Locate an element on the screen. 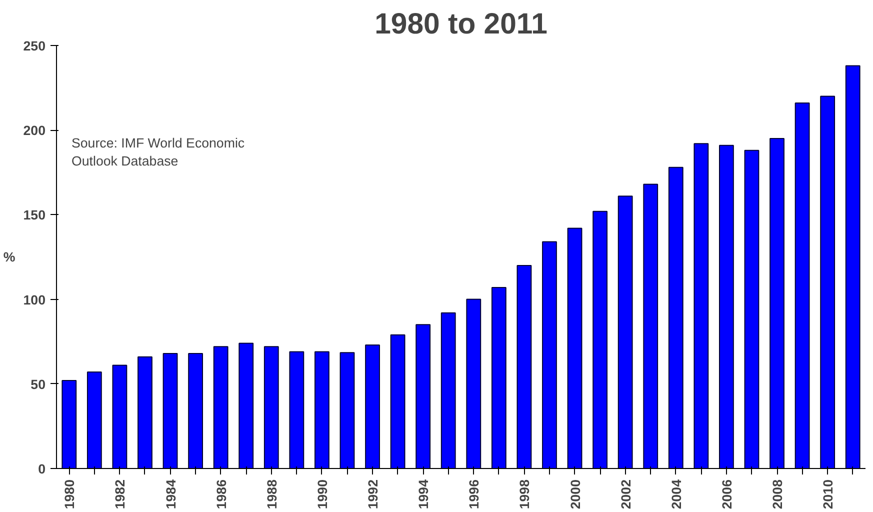 This screenshot has width=873, height=512. x-tick-label: 1990 is located at coordinates (322, 494).